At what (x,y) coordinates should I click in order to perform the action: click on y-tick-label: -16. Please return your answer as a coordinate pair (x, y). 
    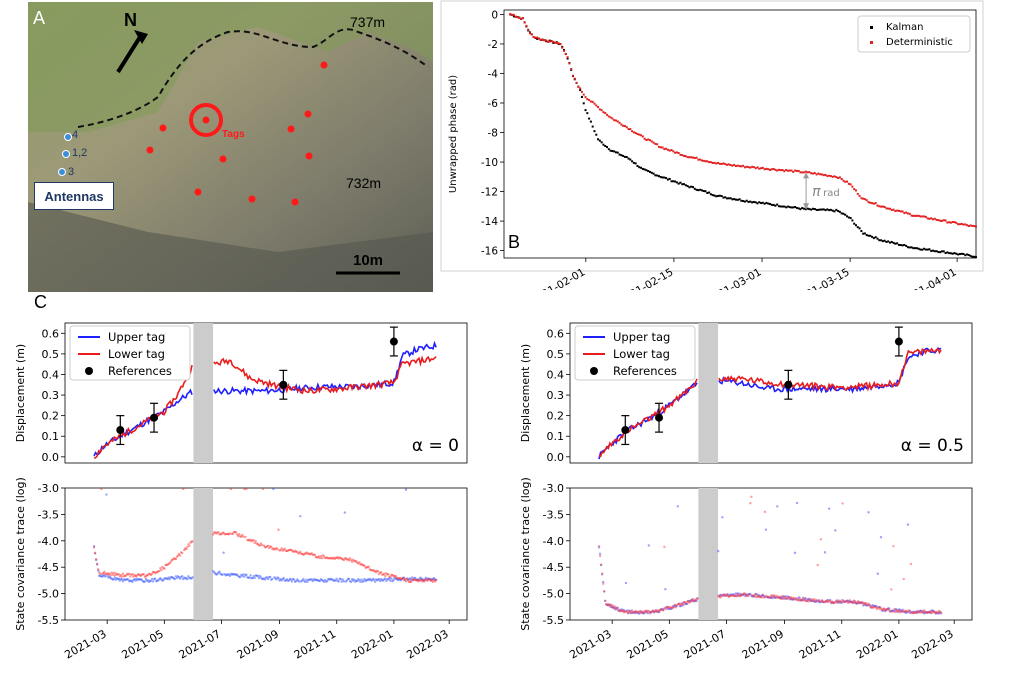
    Looking at the image, I should click on (489, 252).